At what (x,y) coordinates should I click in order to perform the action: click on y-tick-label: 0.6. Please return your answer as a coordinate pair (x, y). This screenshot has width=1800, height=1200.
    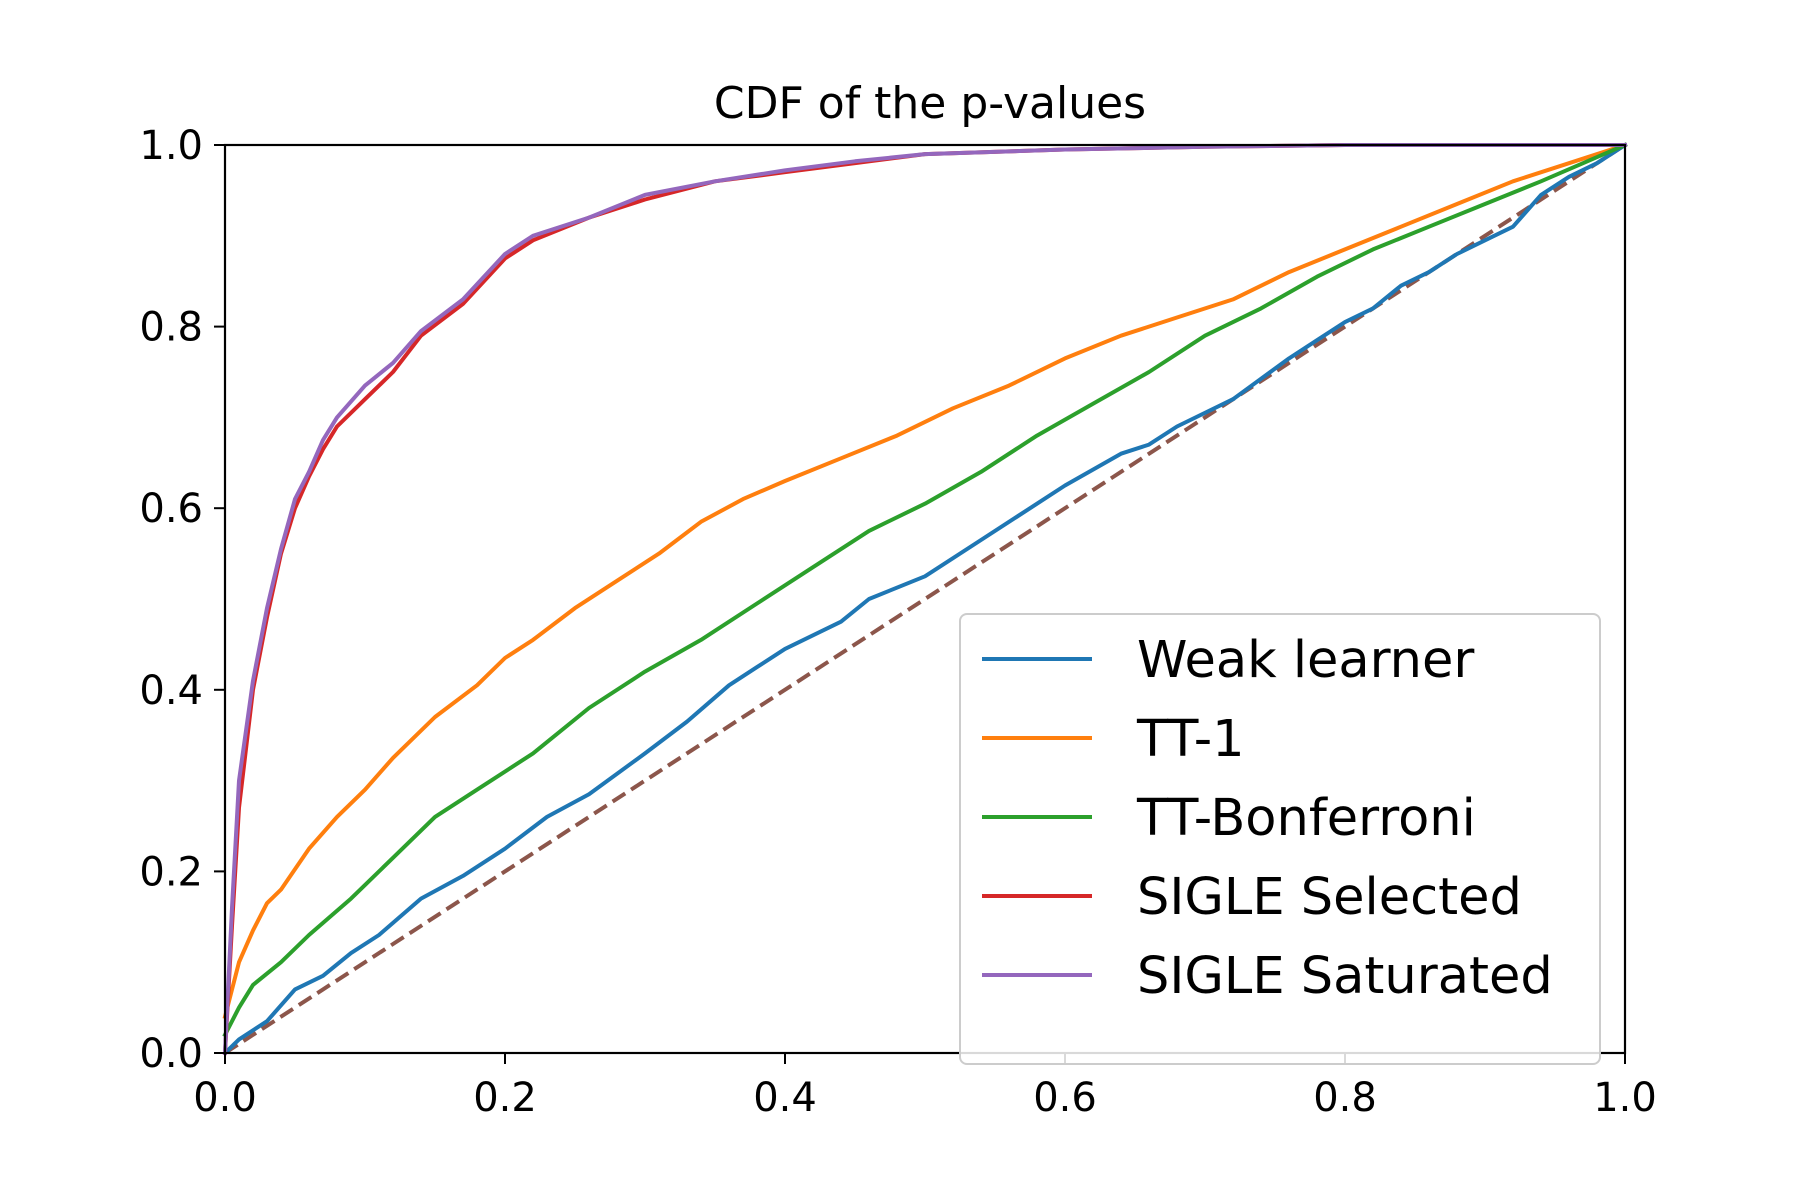
    Looking at the image, I should click on (171, 509).